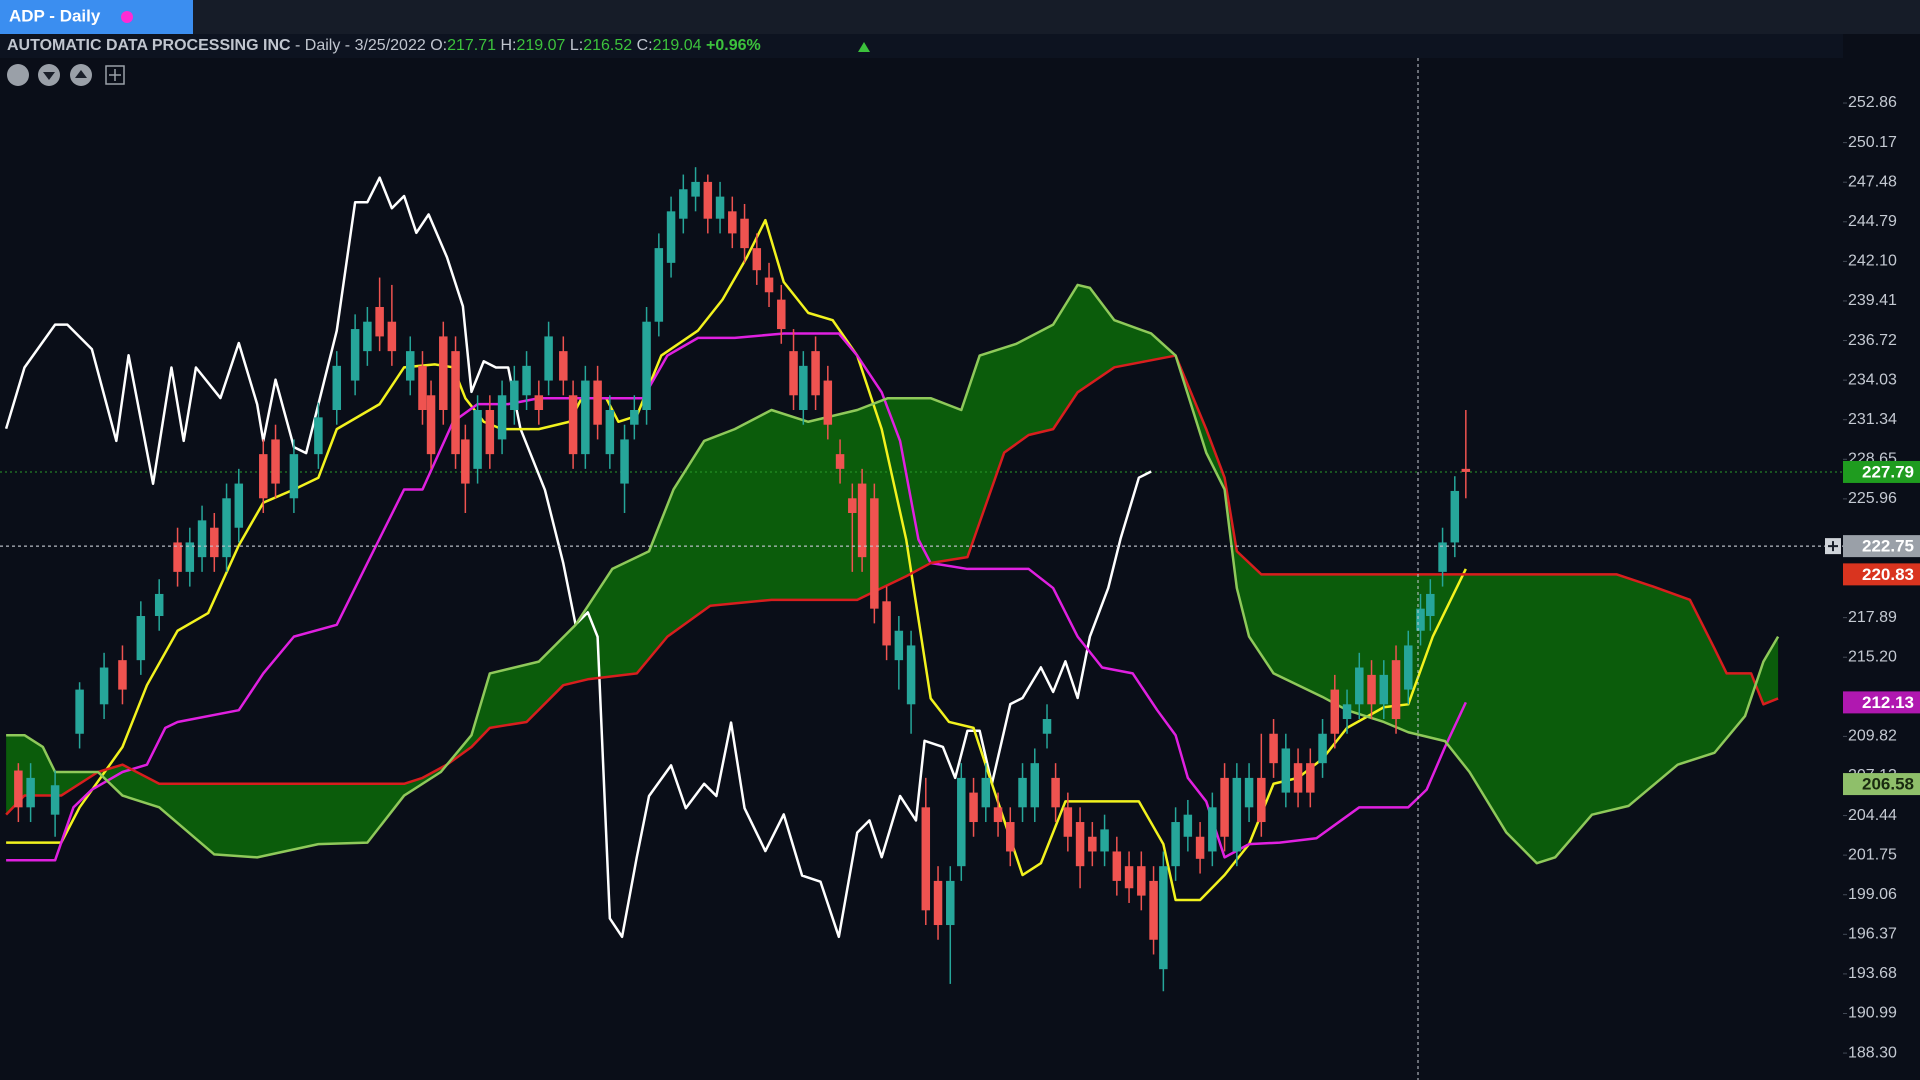  What do you see at coordinates (1872, 736) in the screenshot?
I see `y-tick-label: 209.82` at bounding box center [1872, 736].